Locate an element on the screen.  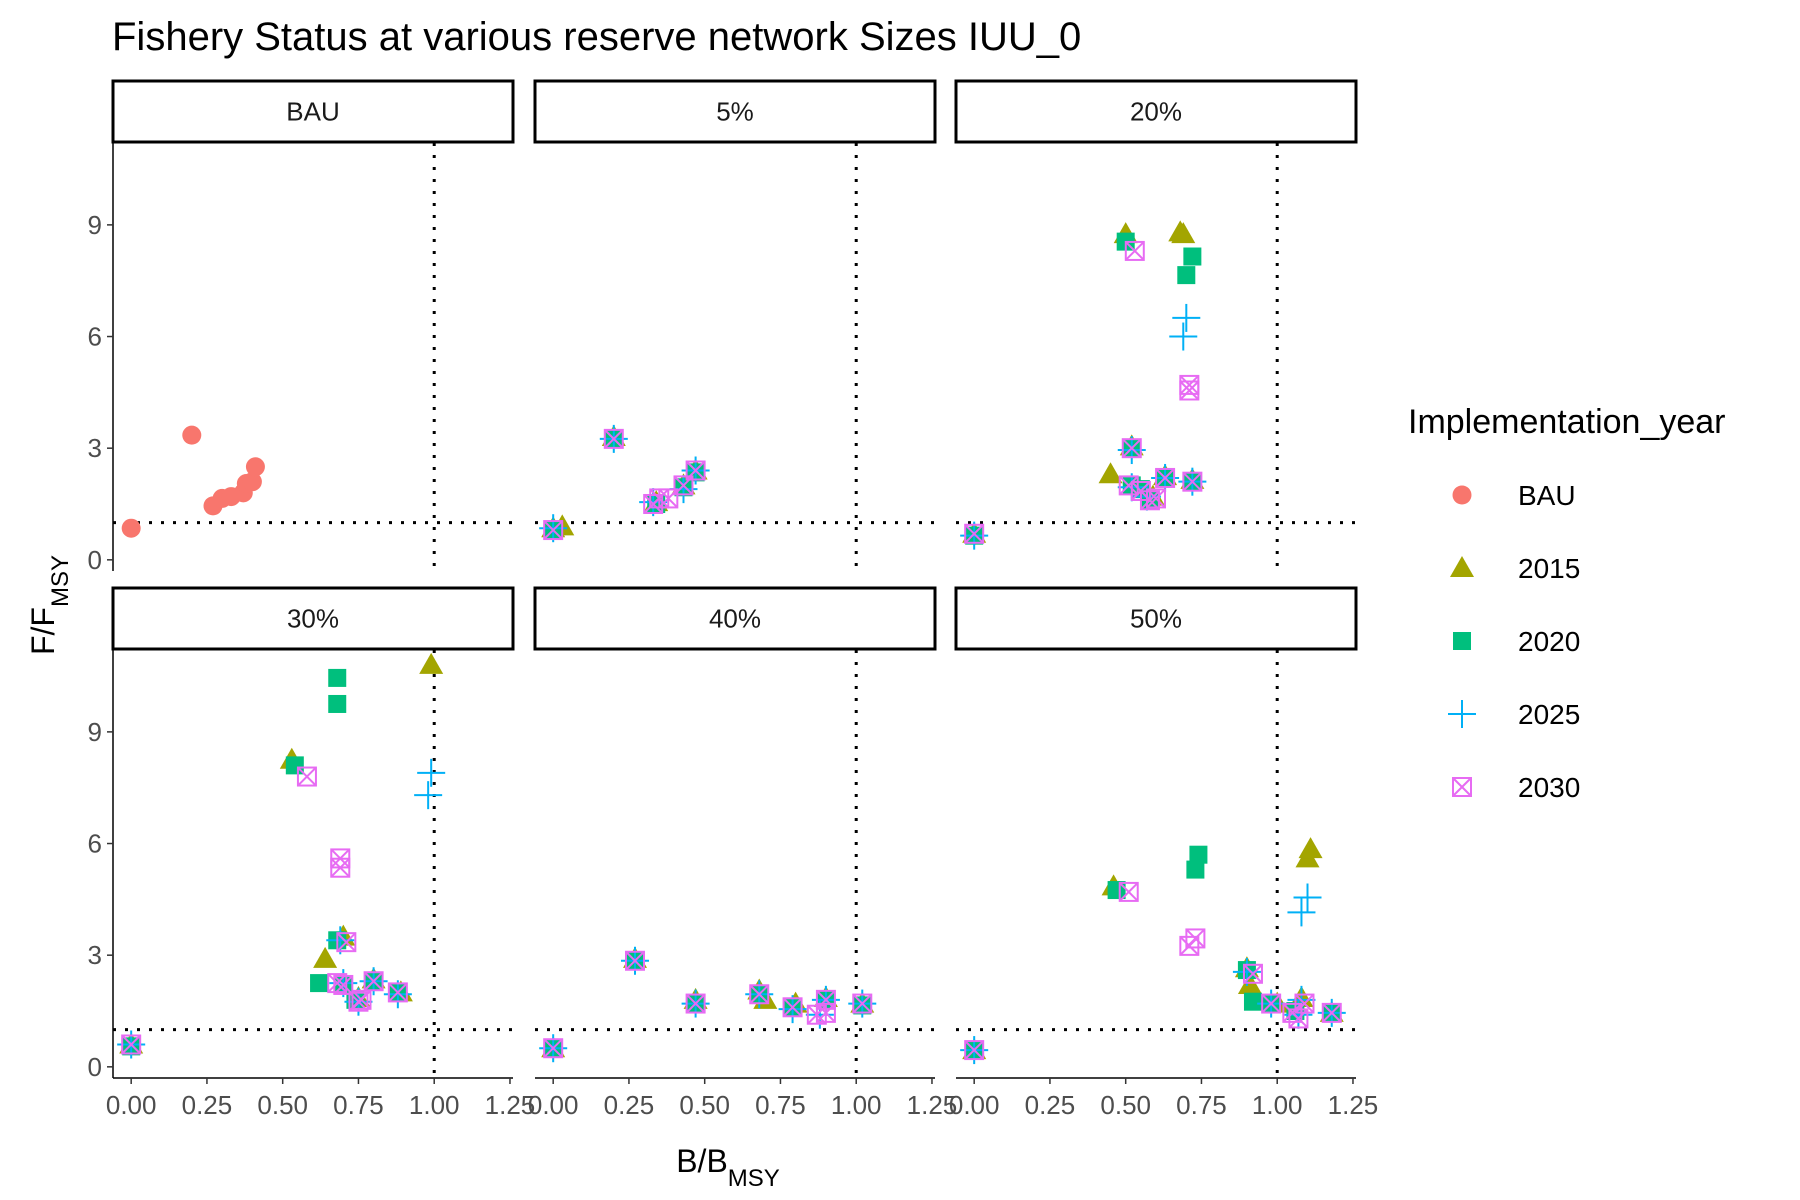
y-tick-label: 6 is located at coordinates (95, 844).